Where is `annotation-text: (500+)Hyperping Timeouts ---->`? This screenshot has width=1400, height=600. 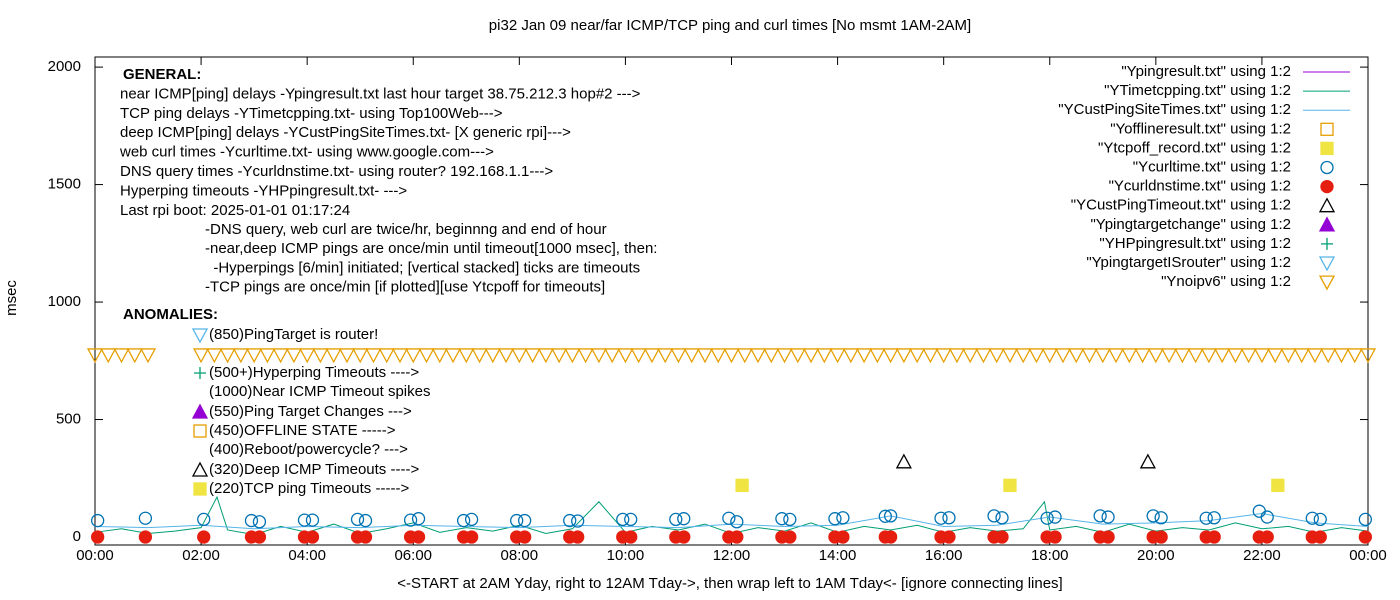 annotation-text: (500+)Hyperping Timeouts ----> is located at coordinates (314, 372).